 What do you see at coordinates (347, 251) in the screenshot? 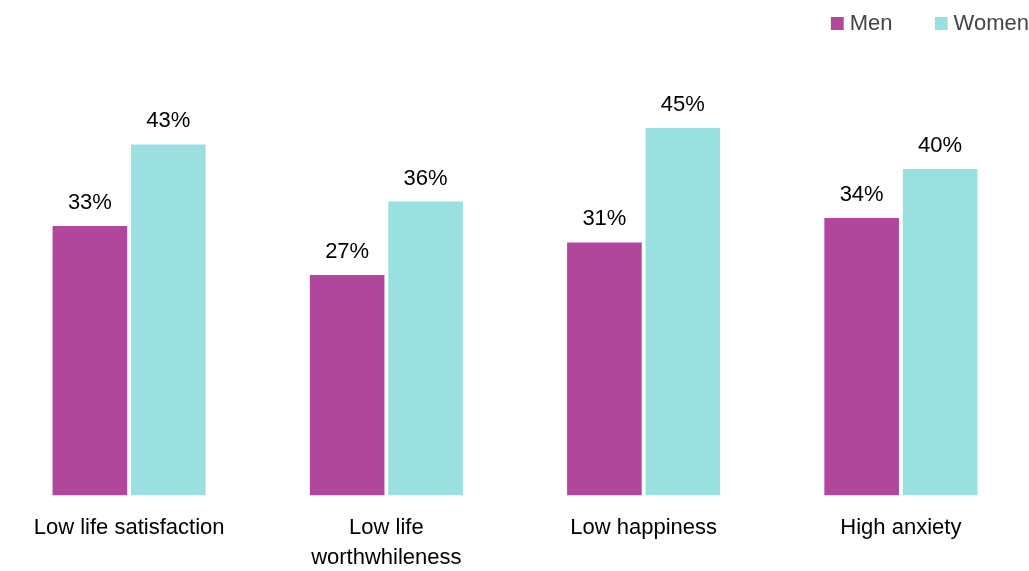
I see `data-label: 27%` at bounding box center [347, 251].